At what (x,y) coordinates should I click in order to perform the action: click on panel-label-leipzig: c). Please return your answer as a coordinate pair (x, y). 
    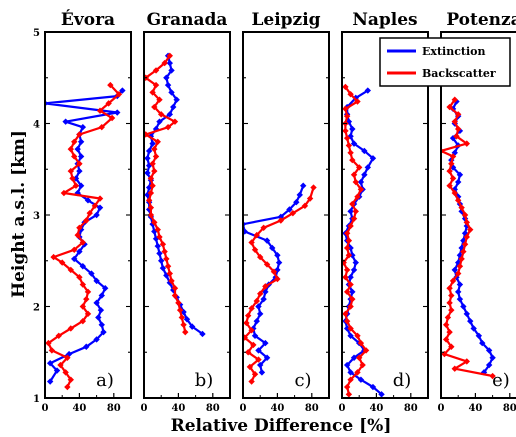
    Looking at the image, I should click on (302, 380).